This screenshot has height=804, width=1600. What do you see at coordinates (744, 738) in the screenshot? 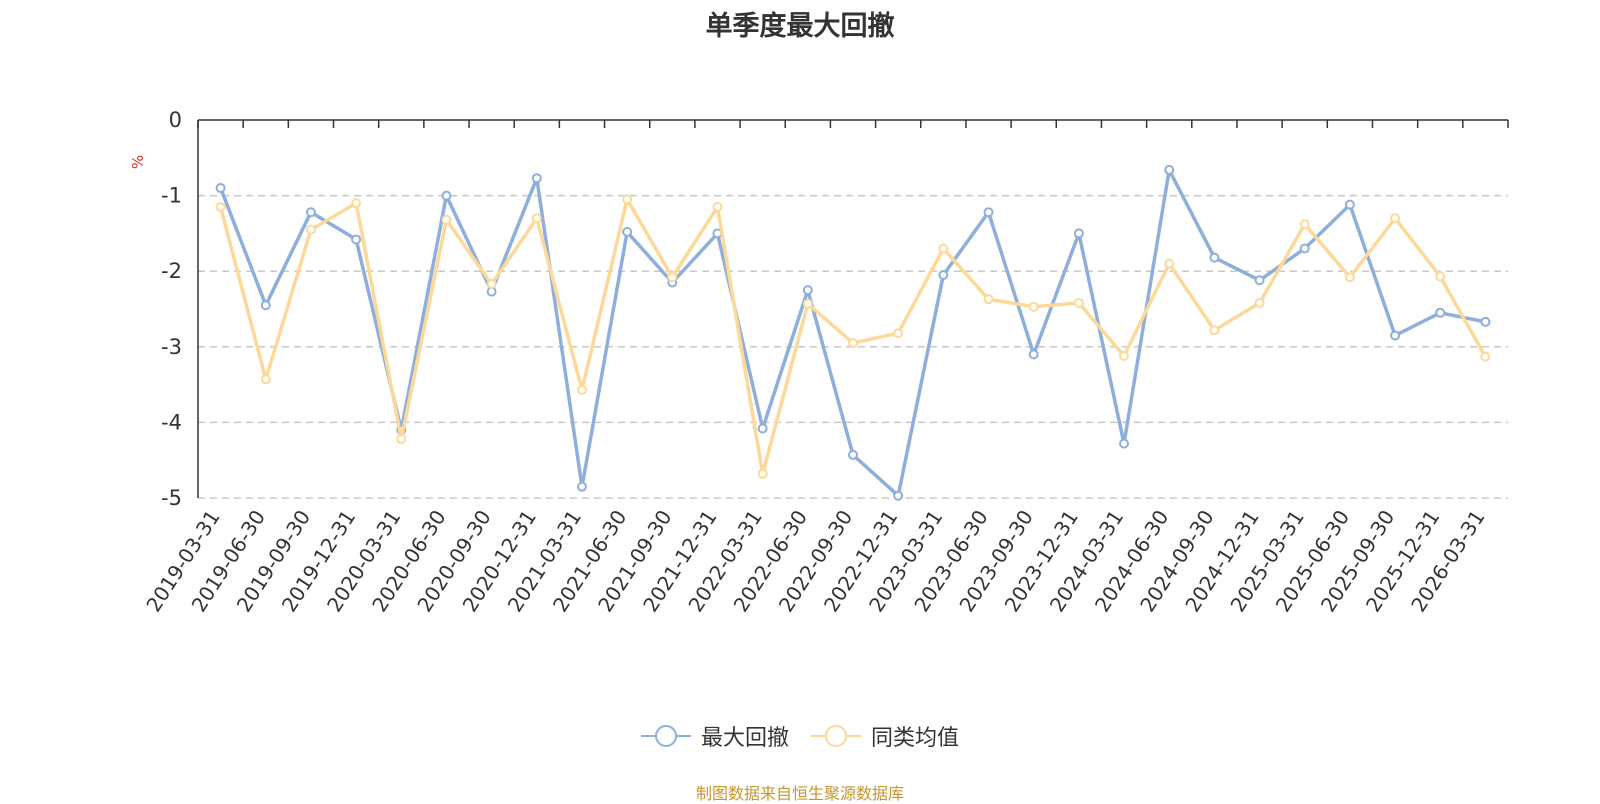
I see `legend-label: 最大回撤` at bounding box center [744, 738].